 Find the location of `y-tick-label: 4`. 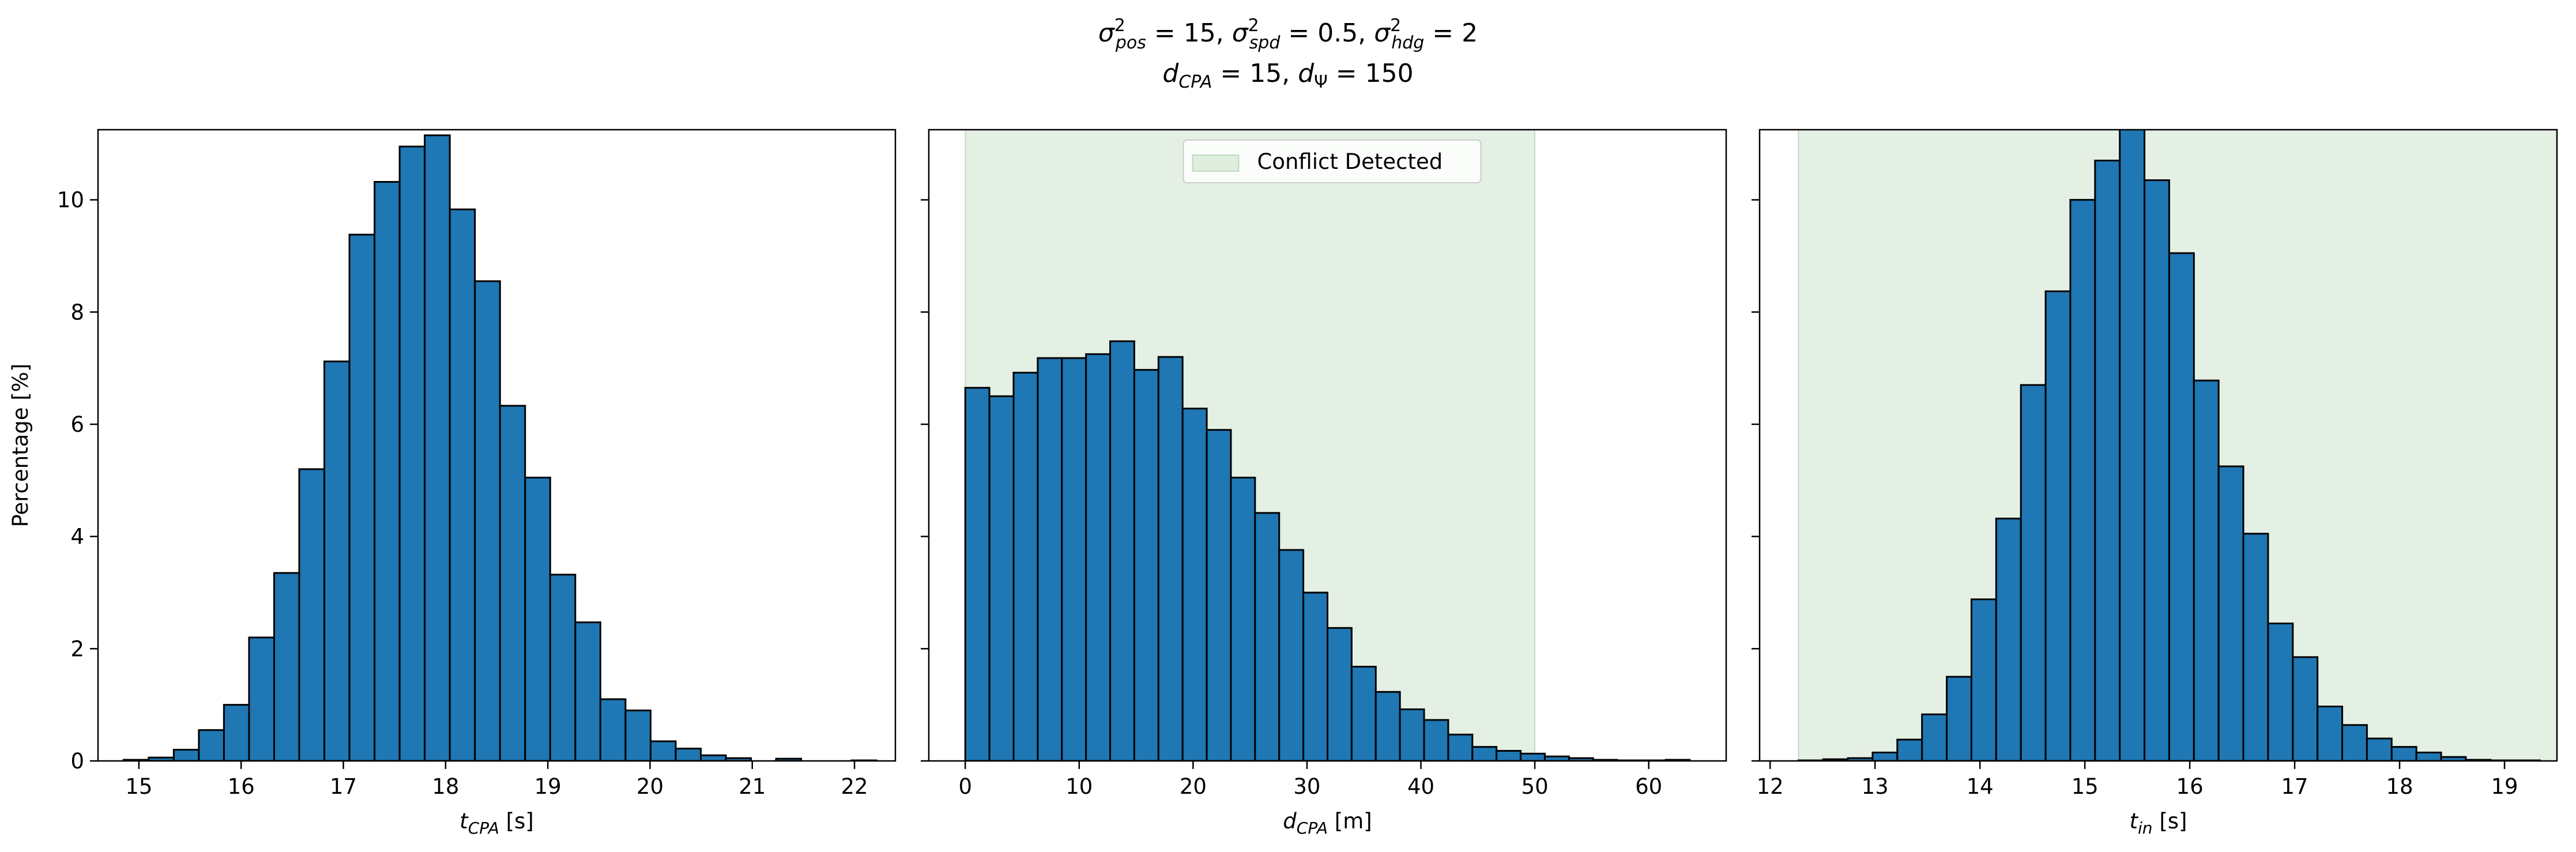

y-tick-label: 4 is located at coordinates (77, 537).